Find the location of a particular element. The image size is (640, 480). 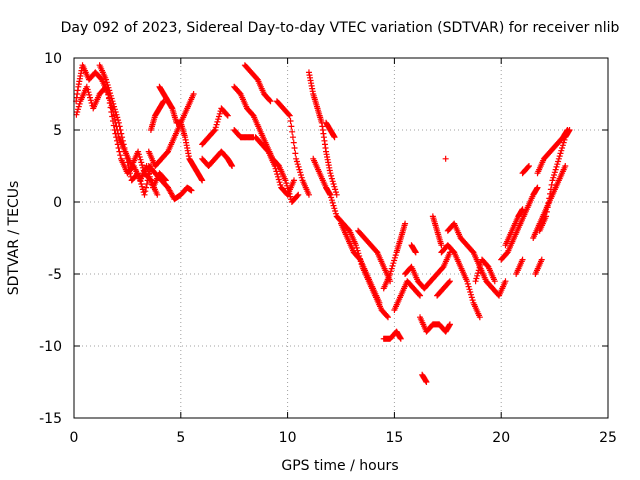

y-tick-label: 0 is located at coordinates (57, 203).